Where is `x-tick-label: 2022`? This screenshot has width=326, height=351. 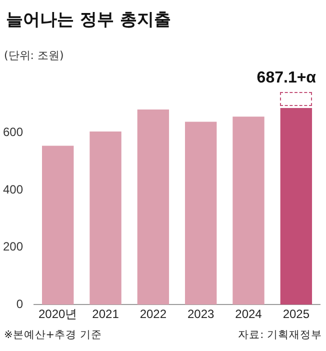 x-tick-label: 2022 is located at coordinates (153, 314).